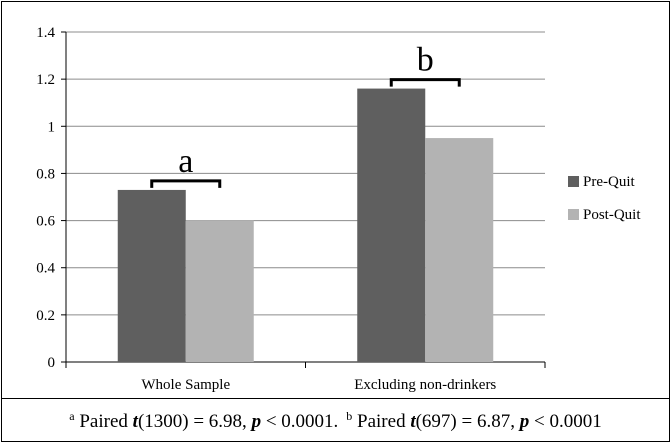  What do you see at coordinates (135, 421) in the screenshot?
I see `caption-stat-a: t` at bounding box center [135, 421].